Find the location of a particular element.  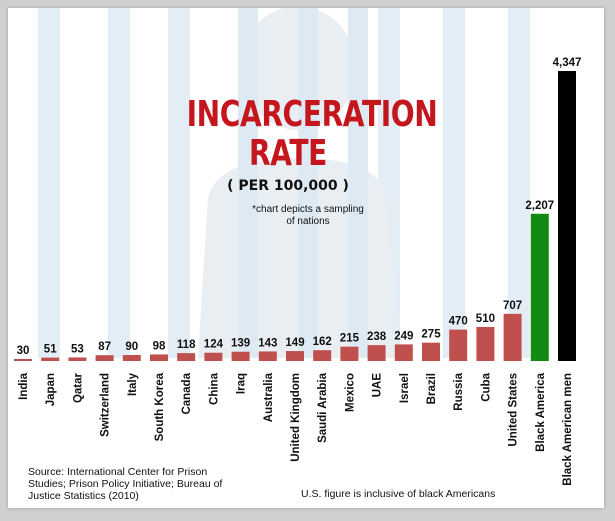

value-label: 87 is located at coordinates (104, 347).